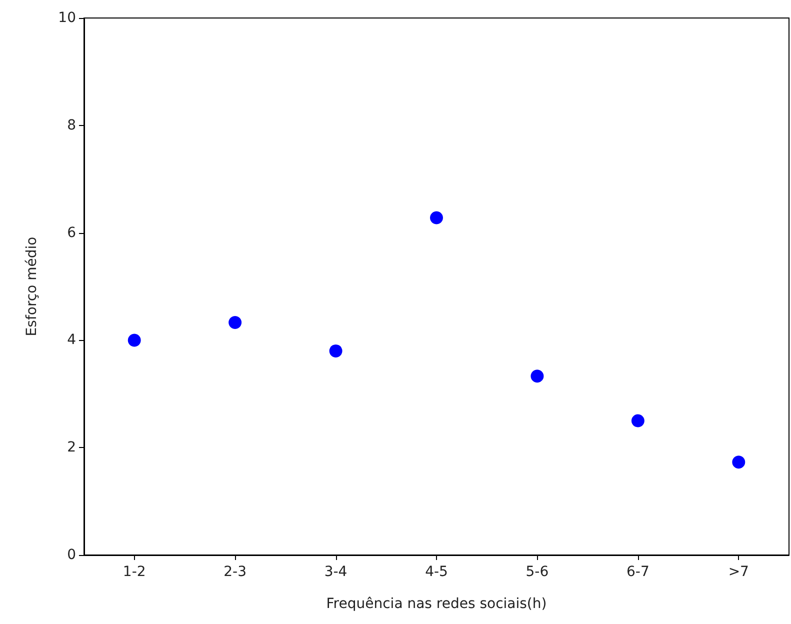 Image resolution: width=791 pixels, height=624 pixels. Describe the element at coordinates (71, 555) in the screenshot. I see `y-tick-label: 0` at that location.